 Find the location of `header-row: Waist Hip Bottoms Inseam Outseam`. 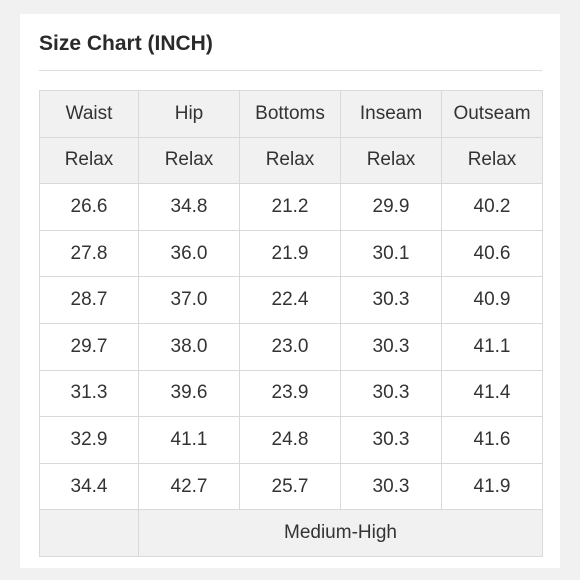

header-row: Waist Hip Bottoms Inseam Outseam is located at coordinates (291, 114).